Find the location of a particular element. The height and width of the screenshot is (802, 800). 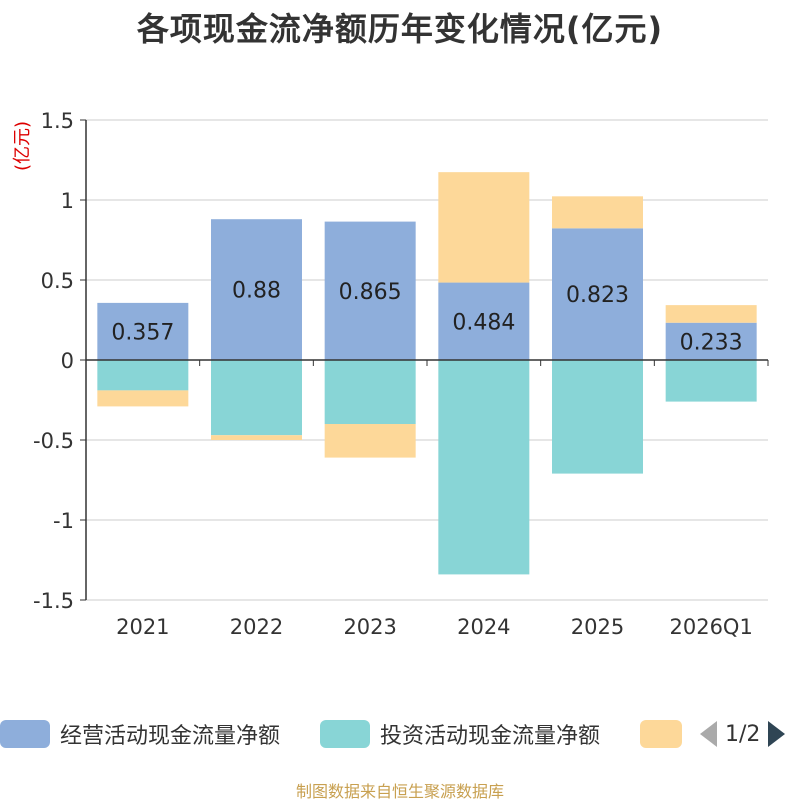

x-tick-label: 2024 is located at coordinates (483, 627).